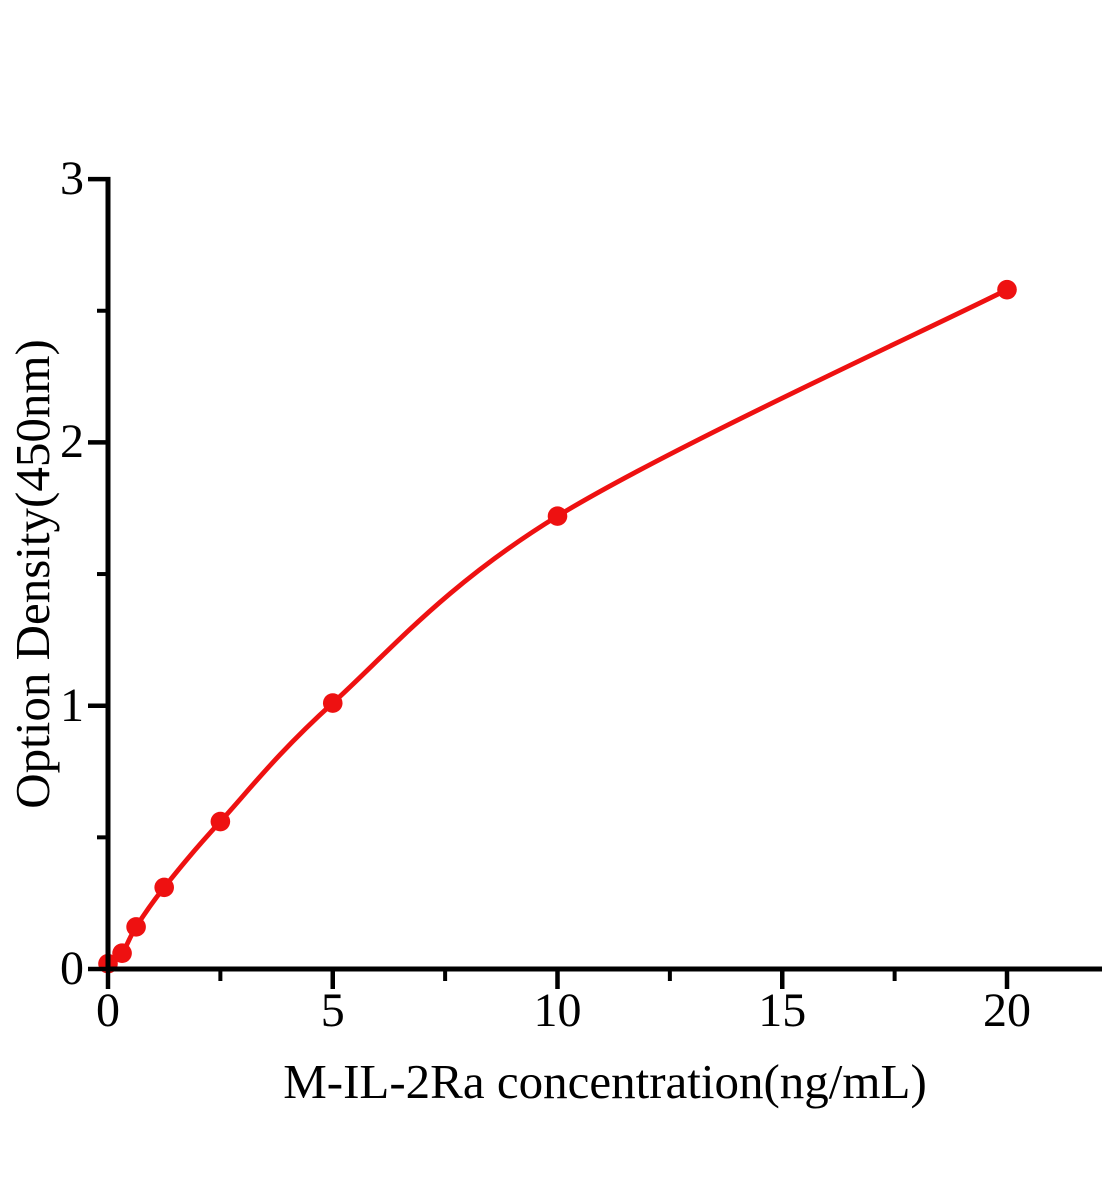 This screenshot has height=1200, width=1104. Describe the element at coordinates (136, 927) in the screenshot. I see `data-point-0.625ng` at that location.